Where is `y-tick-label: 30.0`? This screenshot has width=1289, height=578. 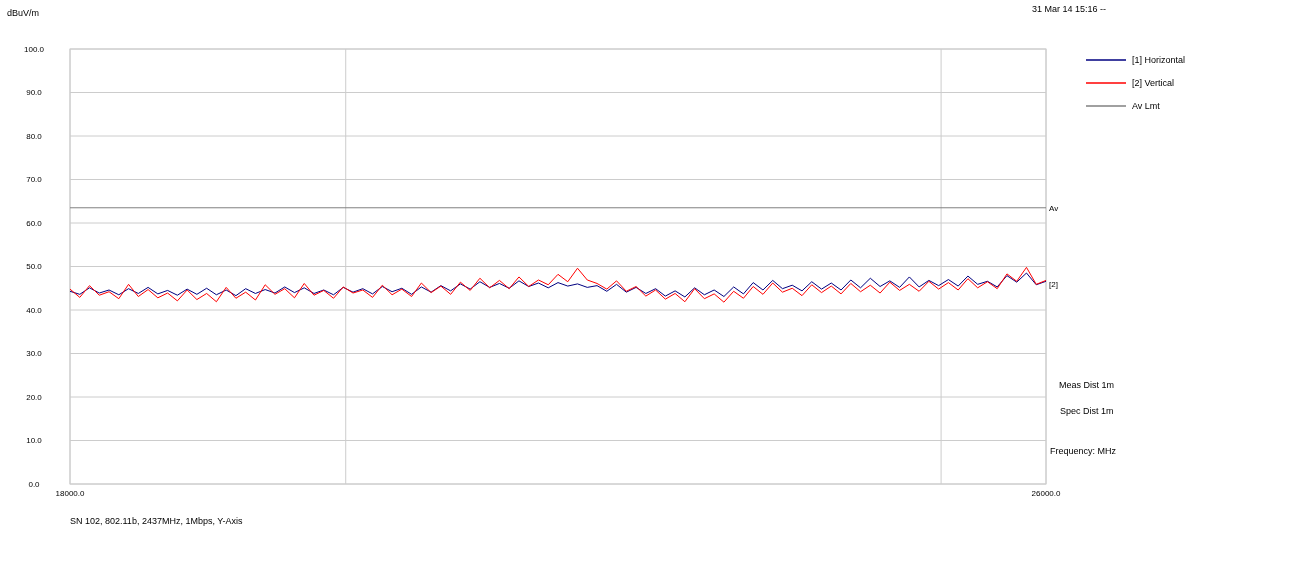 y-tick-label: 30.0 is located at coordinates (34, 354).